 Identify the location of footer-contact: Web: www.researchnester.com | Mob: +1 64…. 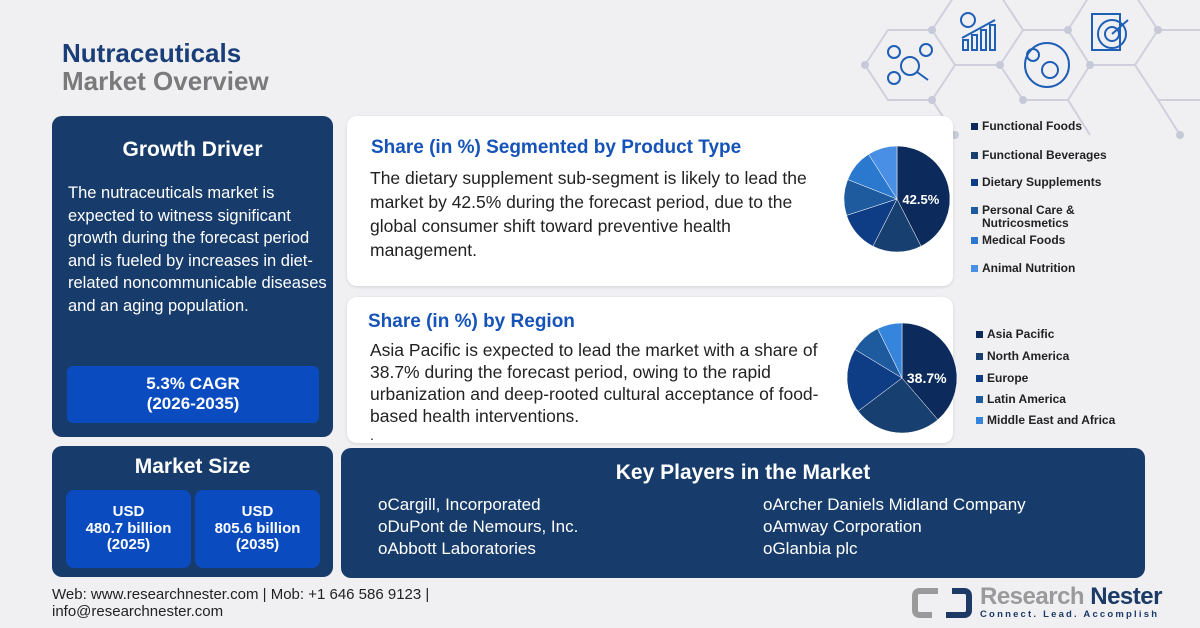
(240, 603).